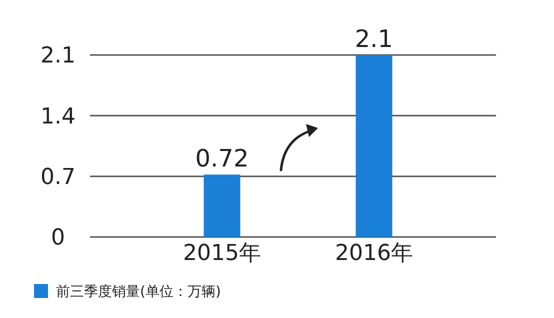  I want to click on data-label: 2.1, so click(374, 39).